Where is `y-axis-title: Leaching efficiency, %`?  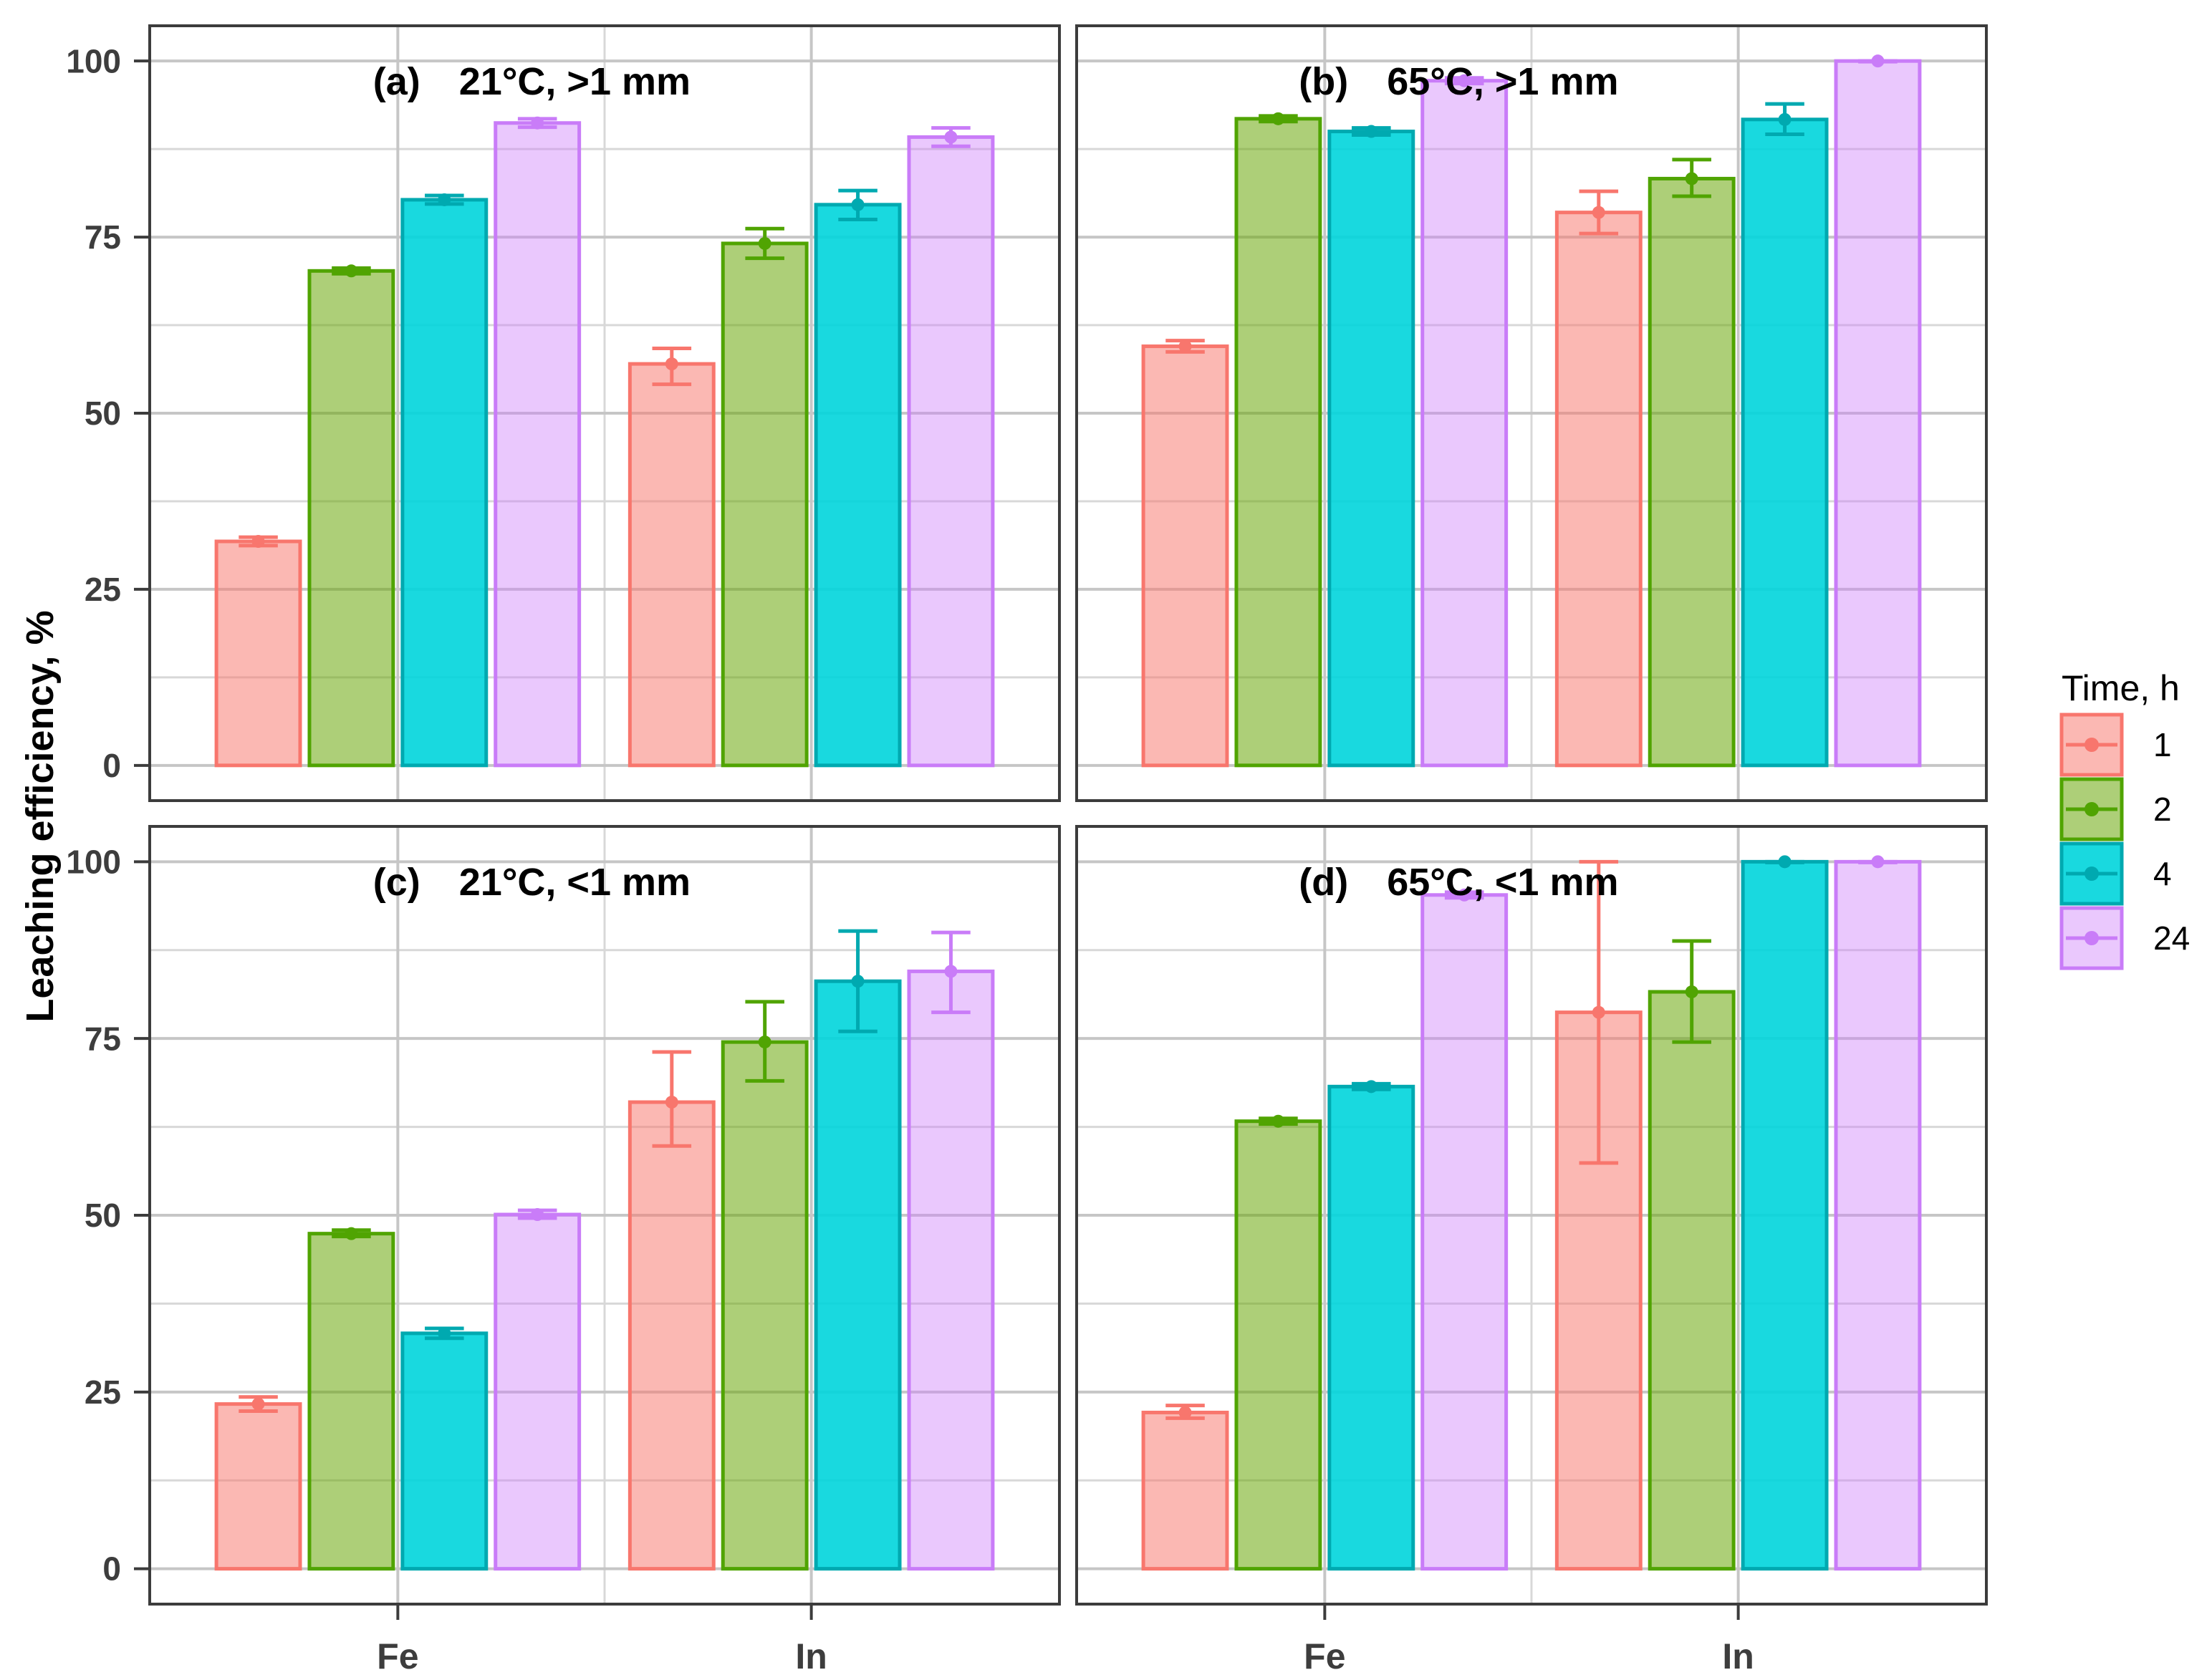 y-axis-title: Leaching efficiency, % is located at coordinates (40, 816).